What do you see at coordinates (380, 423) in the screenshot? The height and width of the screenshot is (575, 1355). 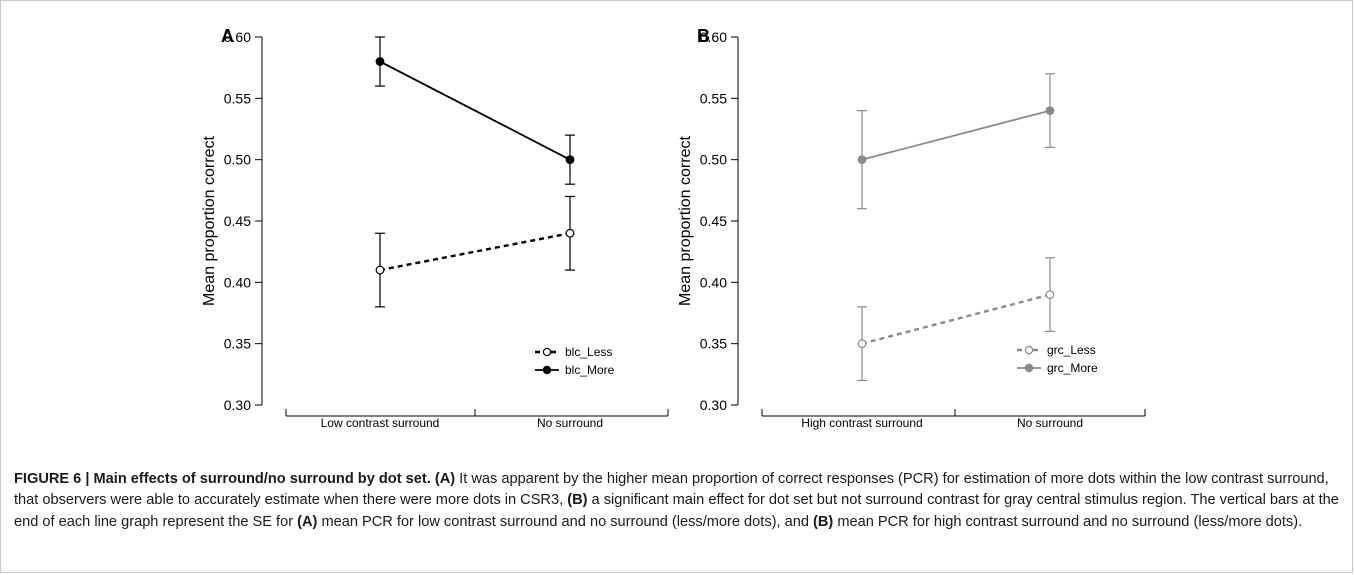 I see `x-category-label: Low contrast surround` at bounding box center [380, 423].